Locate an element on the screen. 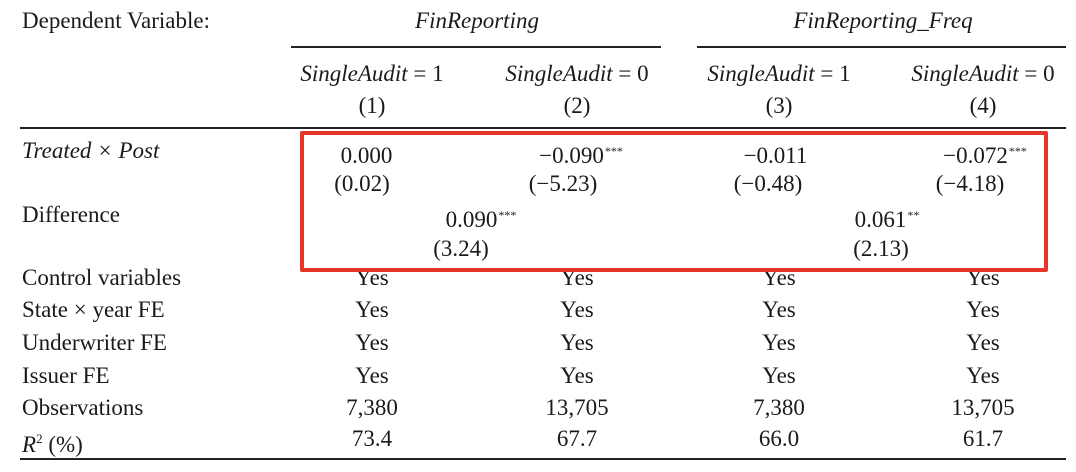  cell-r2-col3: 66.0 is located at coordinates (779, 438).